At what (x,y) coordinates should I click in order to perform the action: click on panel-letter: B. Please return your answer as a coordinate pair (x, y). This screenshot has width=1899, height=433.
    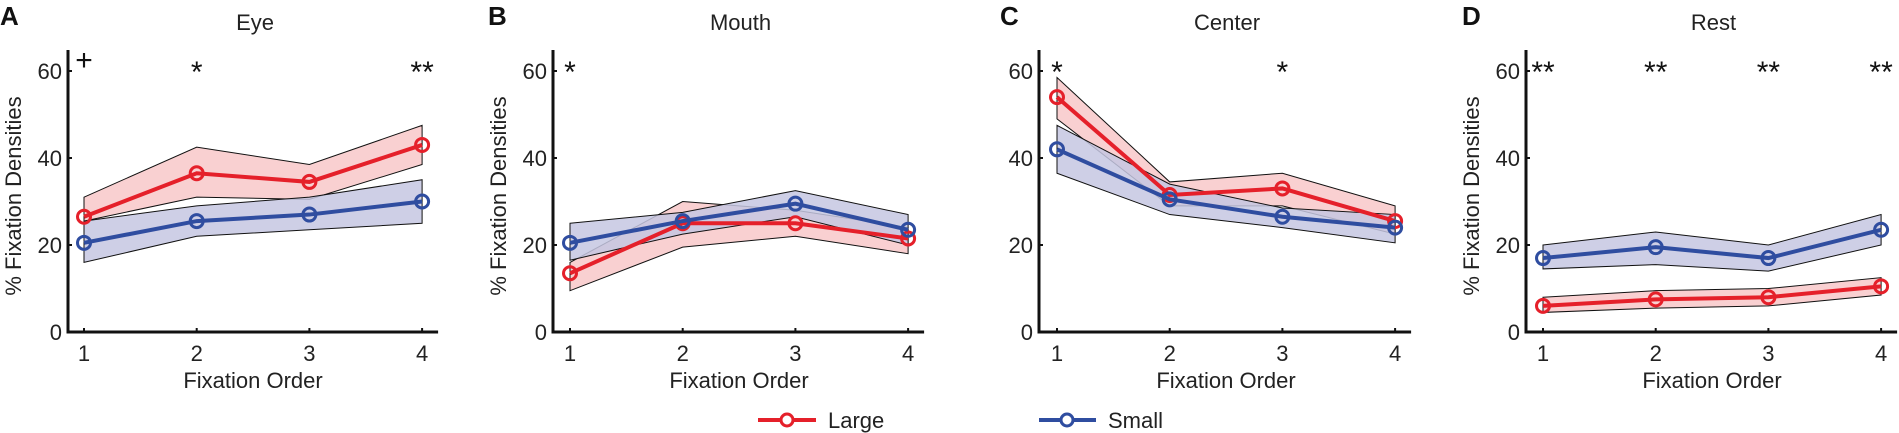
    Looking at the image, I should click on (497, 16).